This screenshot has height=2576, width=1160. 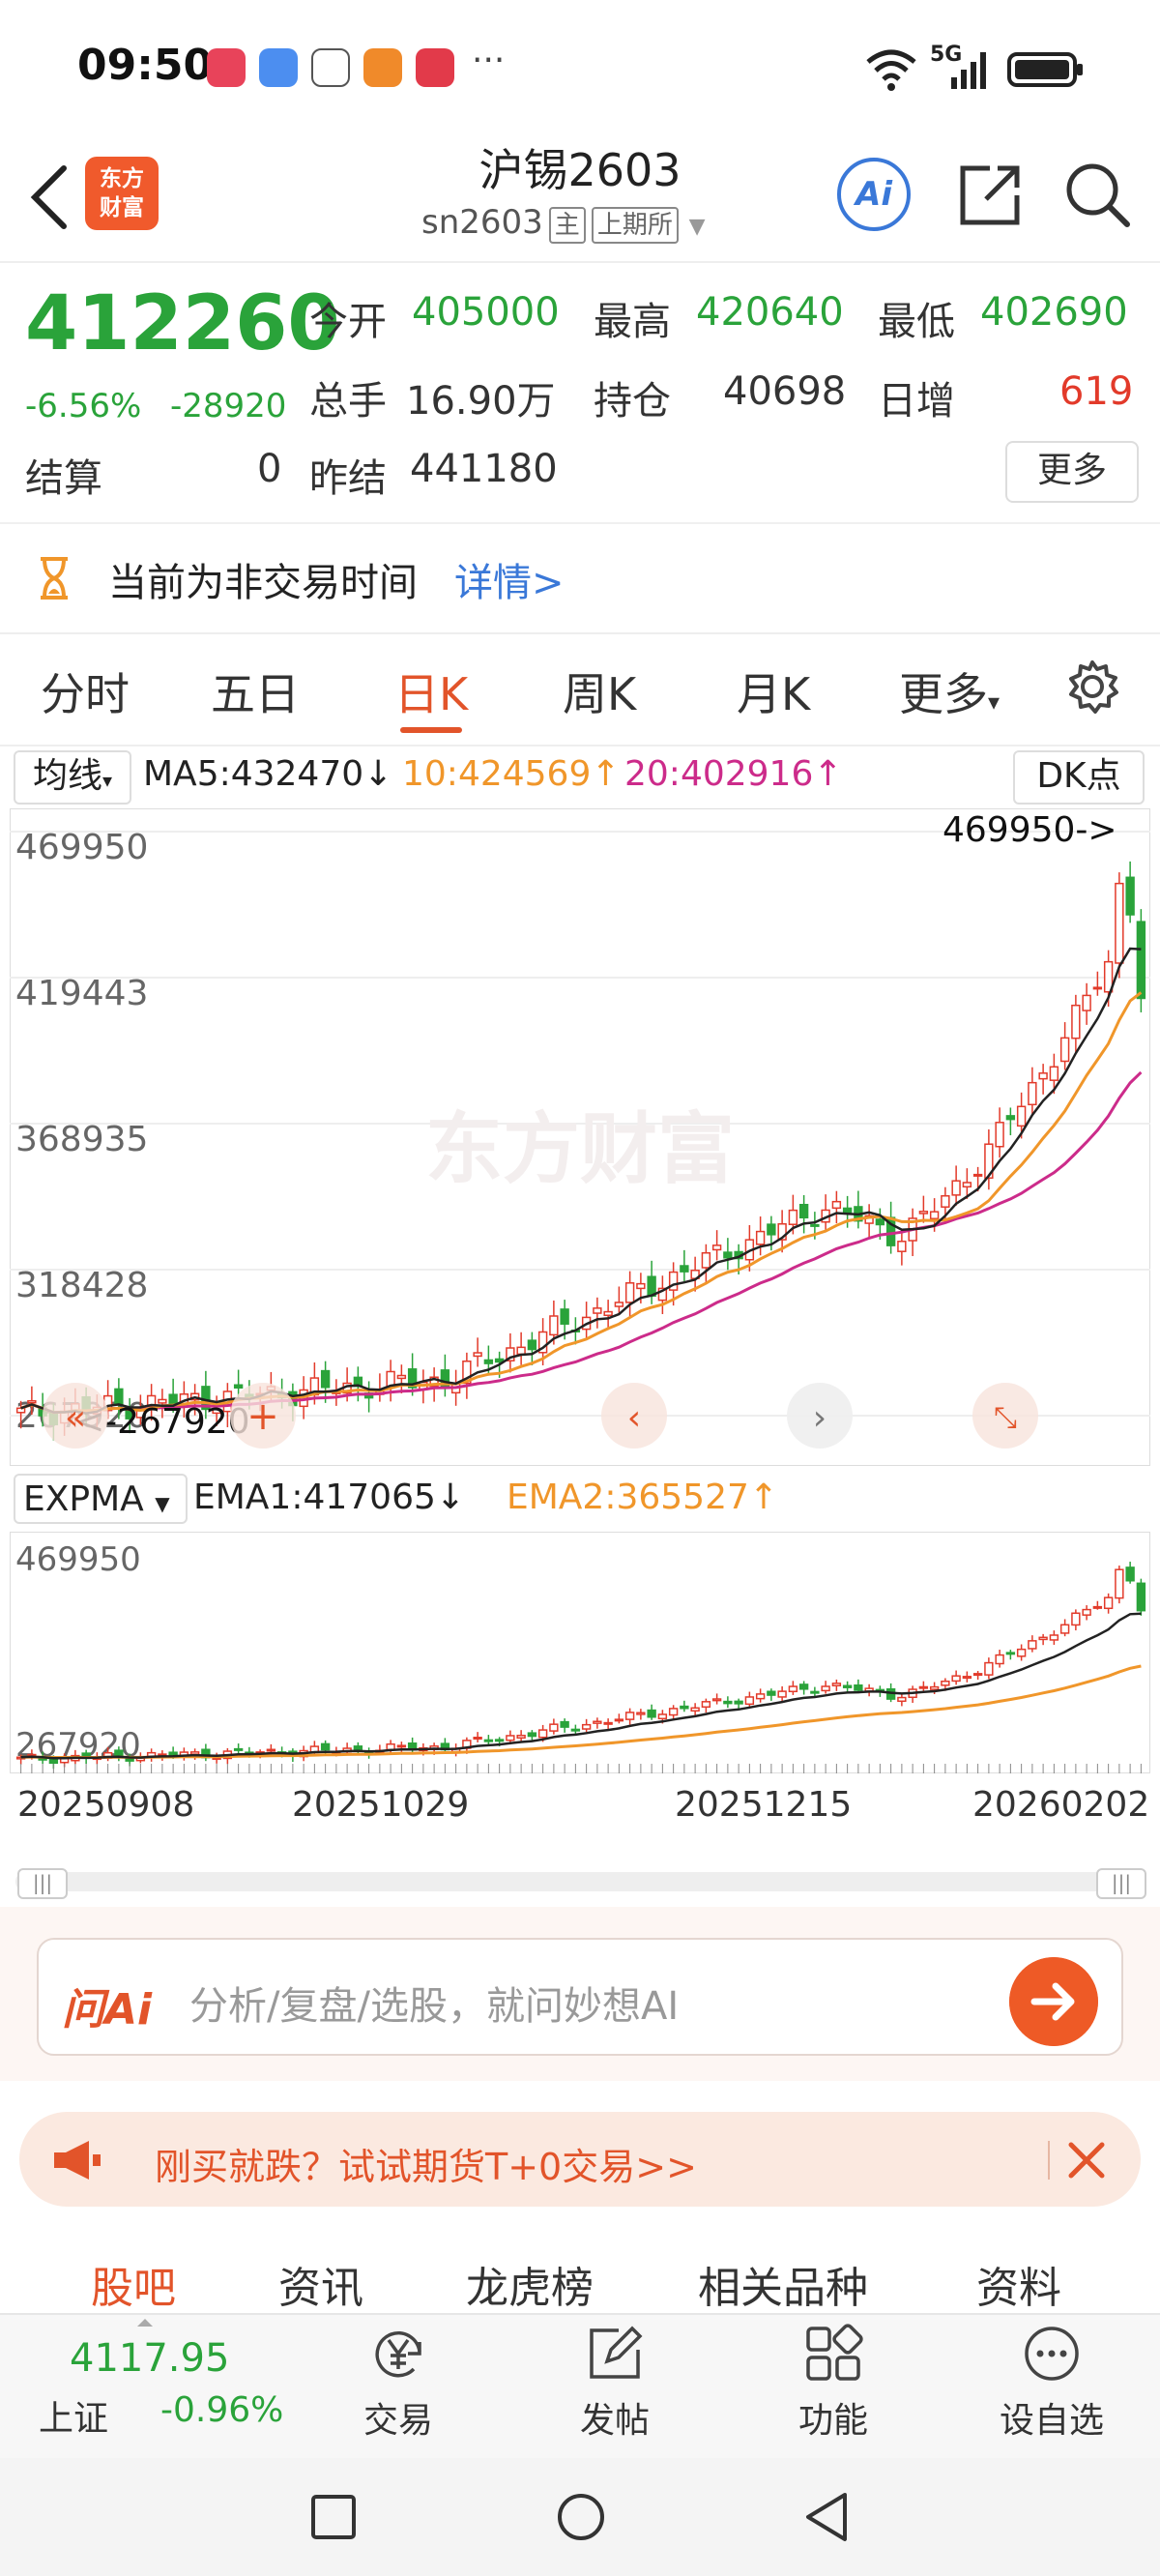 What do you see at coordinates (50, 199) in the screenshot?
I see `back-button` at bounding box center [50, 199].